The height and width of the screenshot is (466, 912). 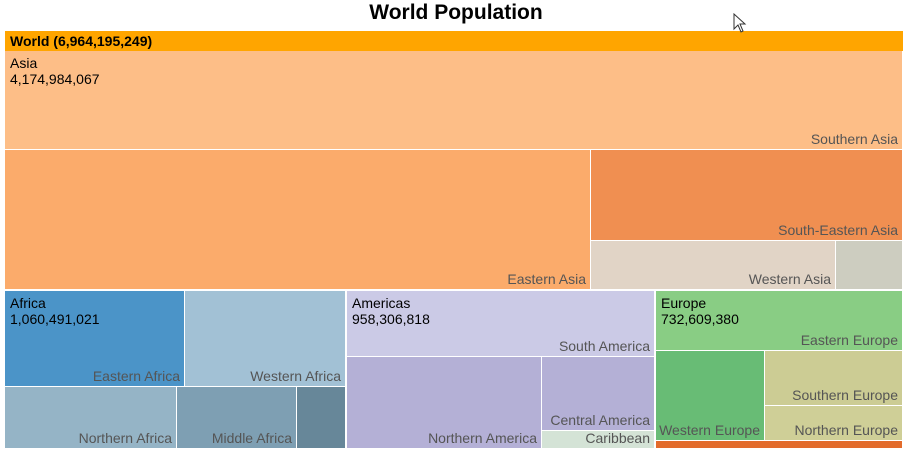 I want to click on treemap-cell-northern-africa: Northern Africa, so click(x=91, y=418).